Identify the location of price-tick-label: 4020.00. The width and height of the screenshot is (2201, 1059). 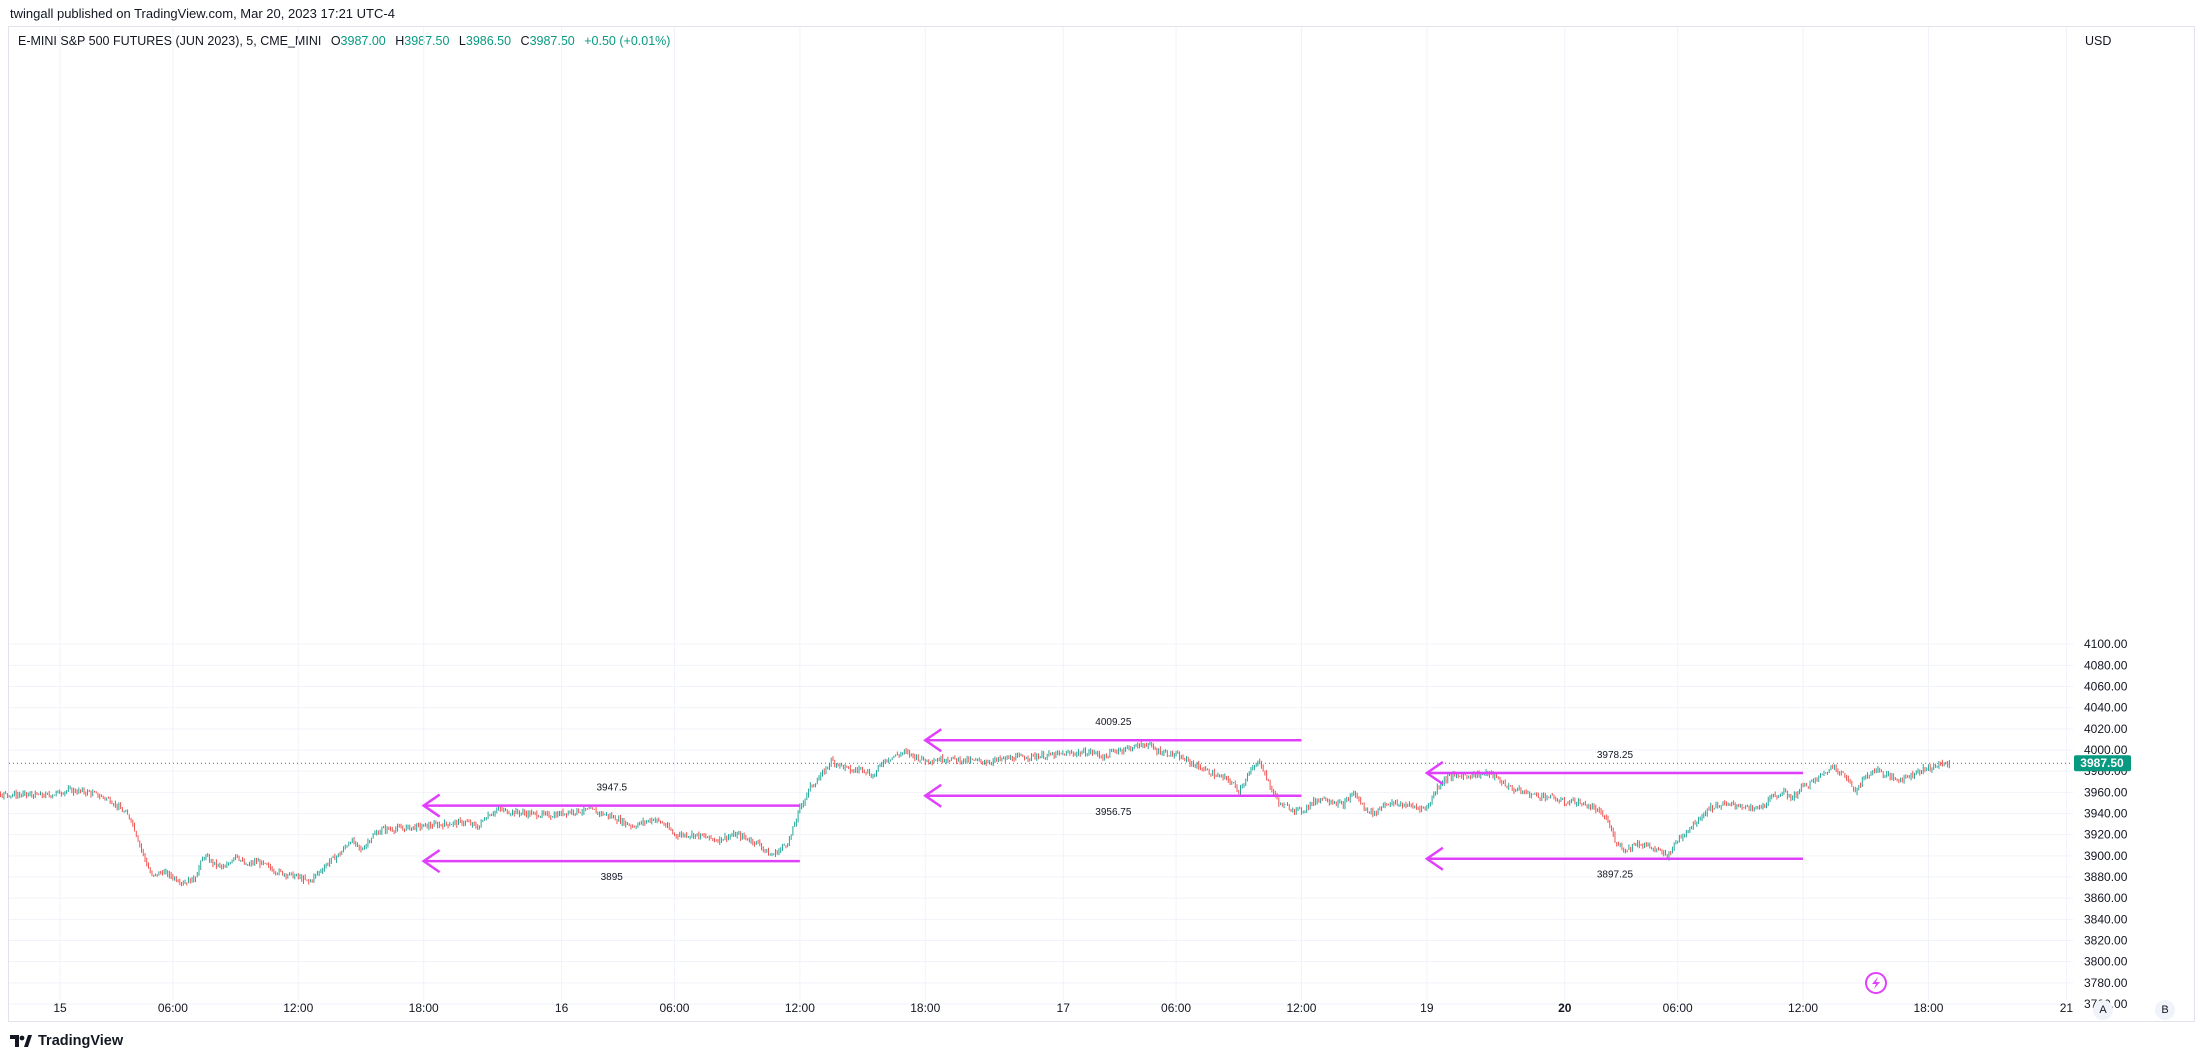
(2106, 729).